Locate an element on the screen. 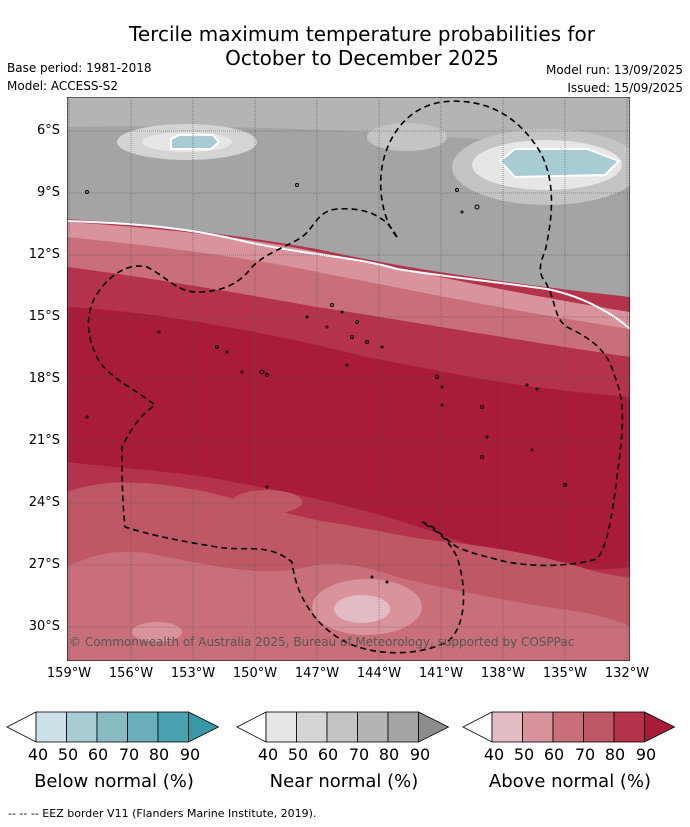 The image size is (690, 827). cb-near-tick-60: 60 is located at coordinates (328, 754).